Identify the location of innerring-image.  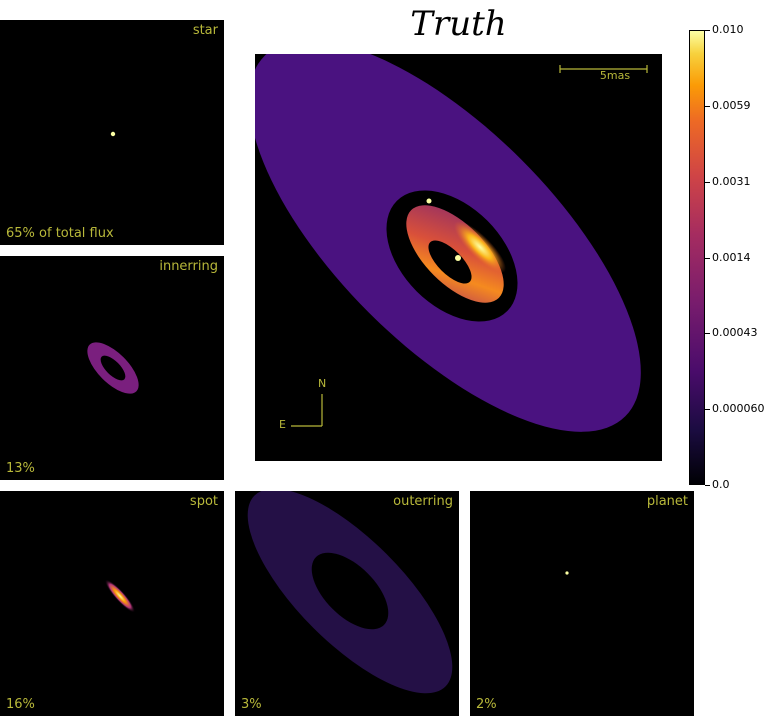
(113, 368).